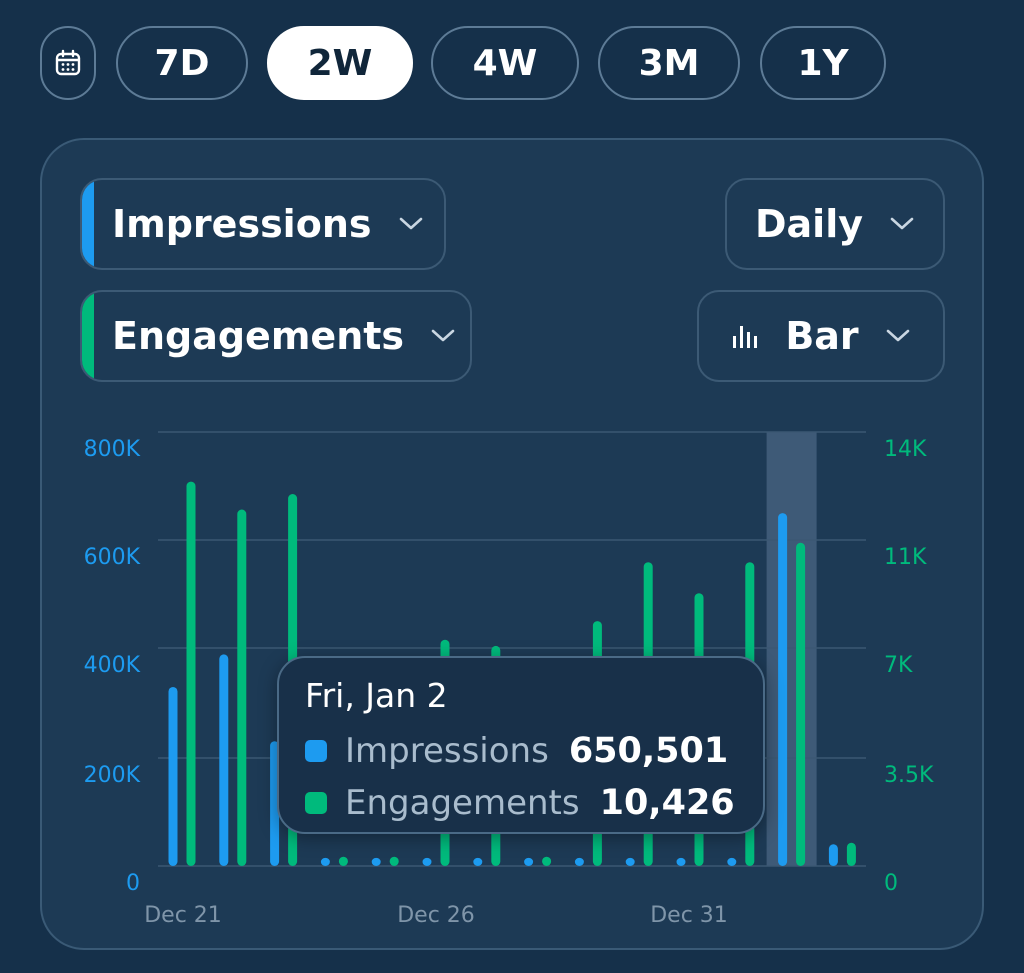  What do you see at coordinates (112, 449) in the screenshot?
I see `y-left-tick-label: 800K` at bounding box center [112, 449].